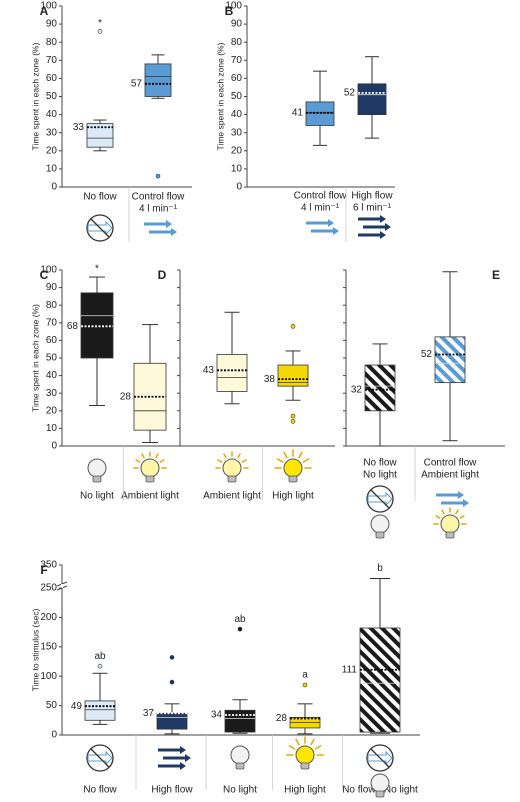  I want to click on y-axis-title: Time spent in each zone (%), so click(35, 358).